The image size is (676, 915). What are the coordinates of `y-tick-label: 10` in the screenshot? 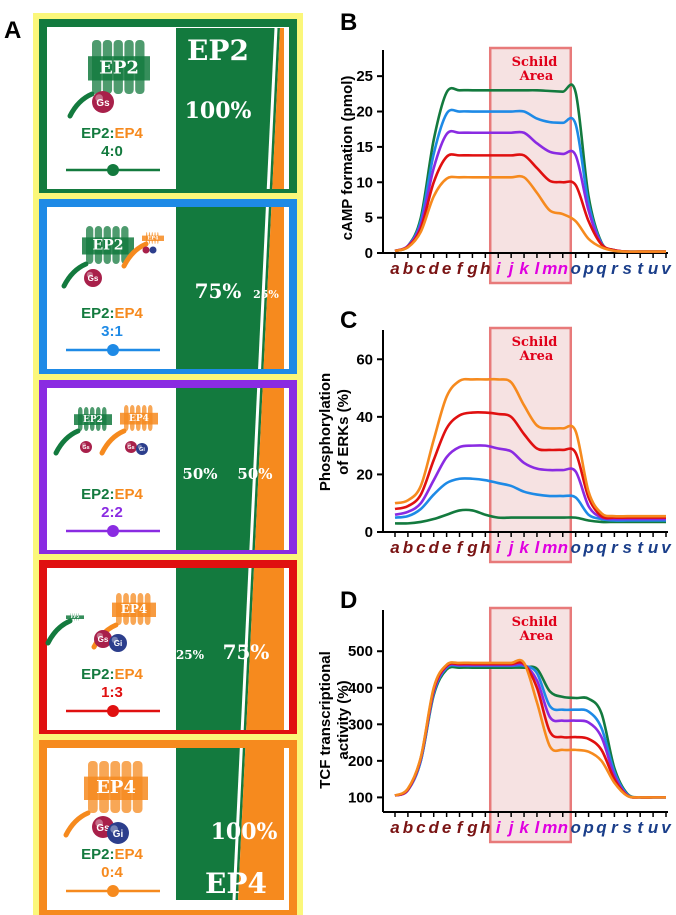 It's located at (364, 182).